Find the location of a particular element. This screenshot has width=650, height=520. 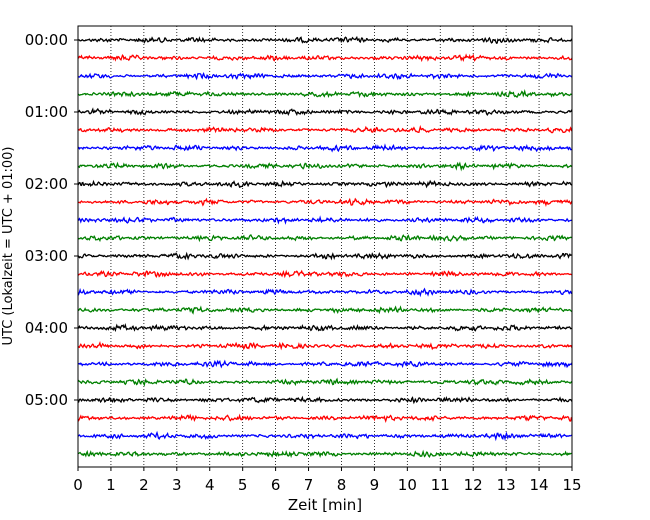

x-tick-label-4: 4 is located at coordinates (210, 485).